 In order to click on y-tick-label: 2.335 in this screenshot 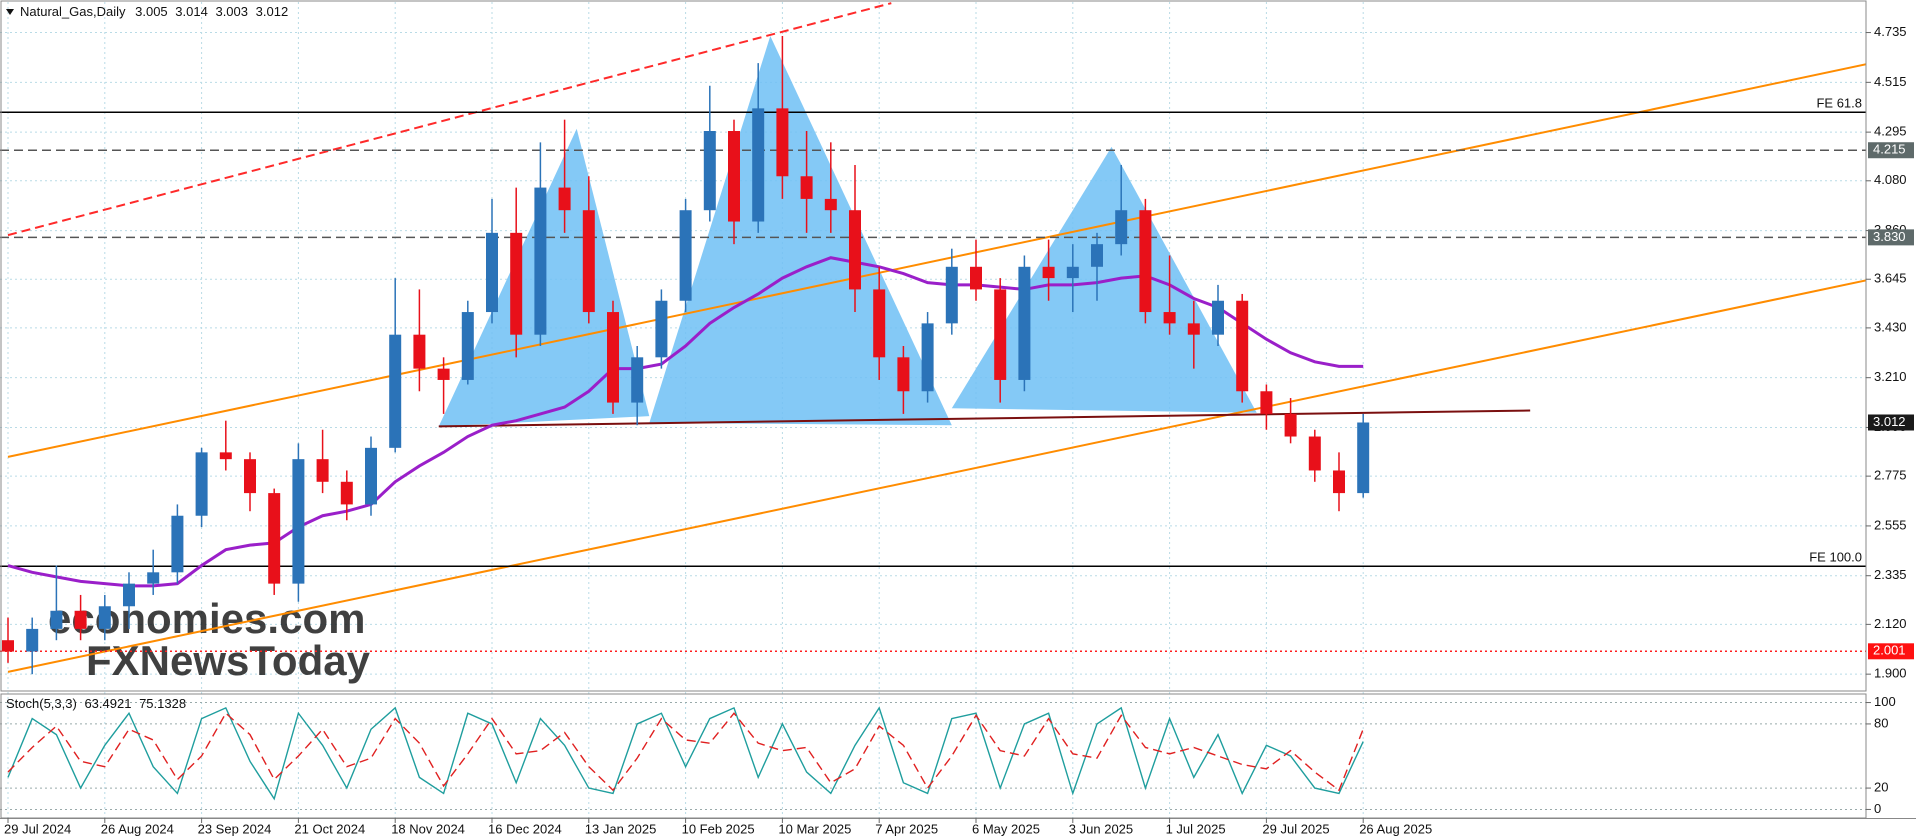, I will do `click(1890, 574)`.